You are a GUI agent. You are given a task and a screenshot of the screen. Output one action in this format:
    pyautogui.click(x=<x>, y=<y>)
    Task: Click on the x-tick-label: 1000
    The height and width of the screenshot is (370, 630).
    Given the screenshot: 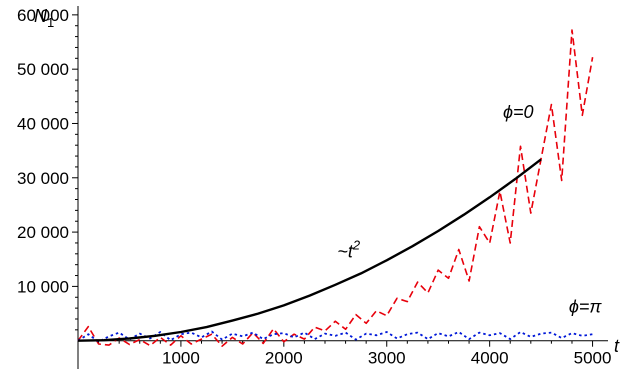 What is the action you would take?
    pyautogui.click(x=181, y=358)
    